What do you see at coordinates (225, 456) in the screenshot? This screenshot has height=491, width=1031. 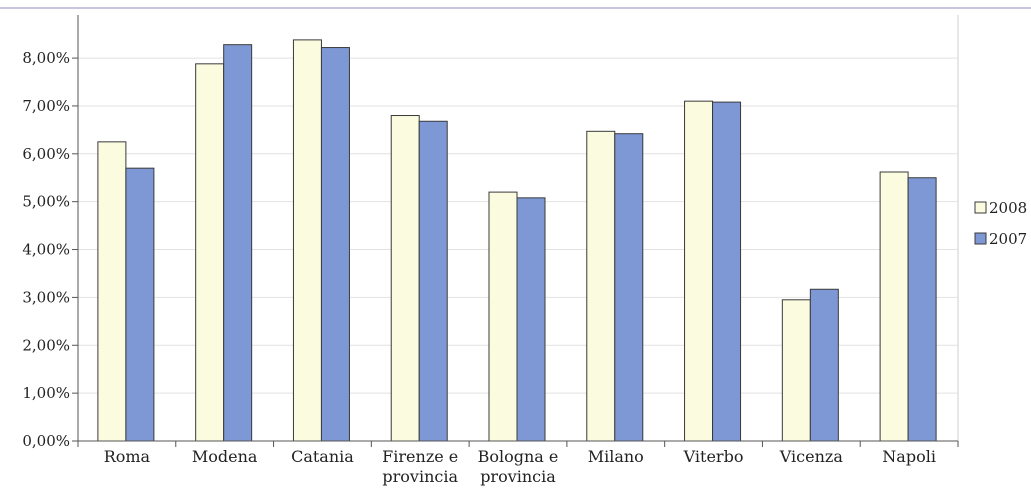 I see `x-category-label: Modena` at bounding box center [225, 456].